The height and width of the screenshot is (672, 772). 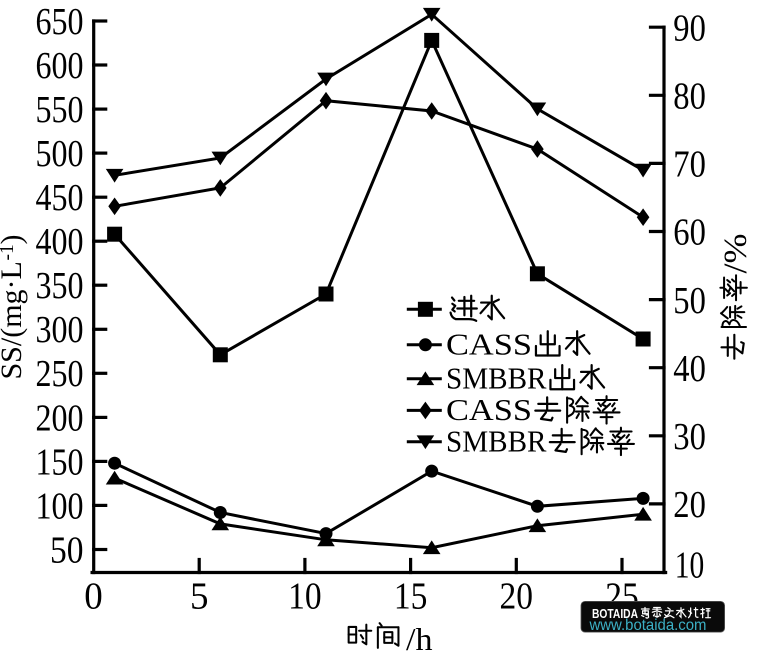 I want to click on svg-text: 15, so click(x=411, y=596).